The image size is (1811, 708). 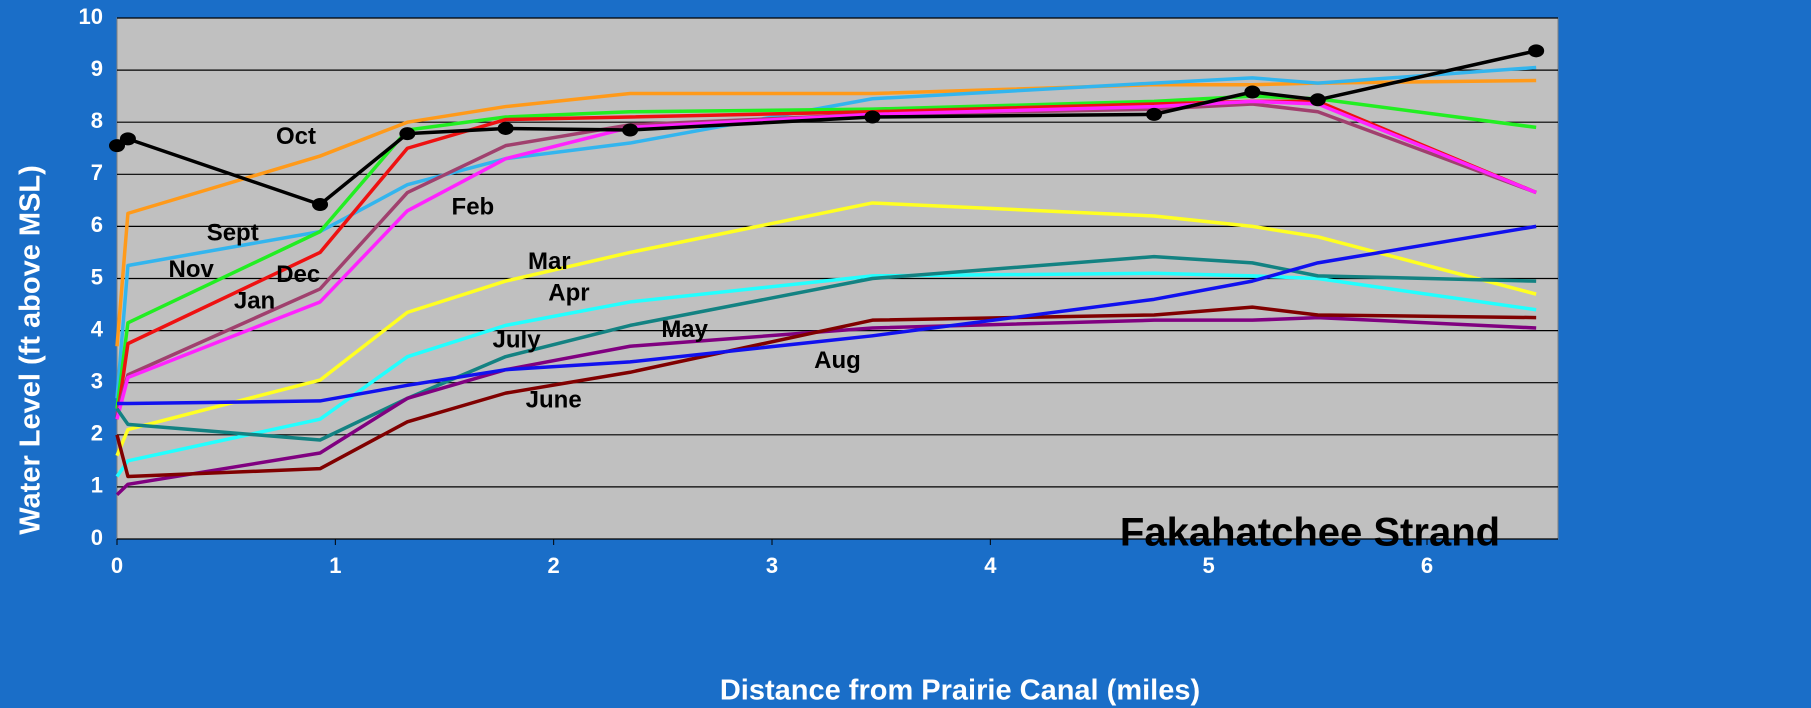 I want to click on y-tick-label: 10, so click(x=91, y=16).